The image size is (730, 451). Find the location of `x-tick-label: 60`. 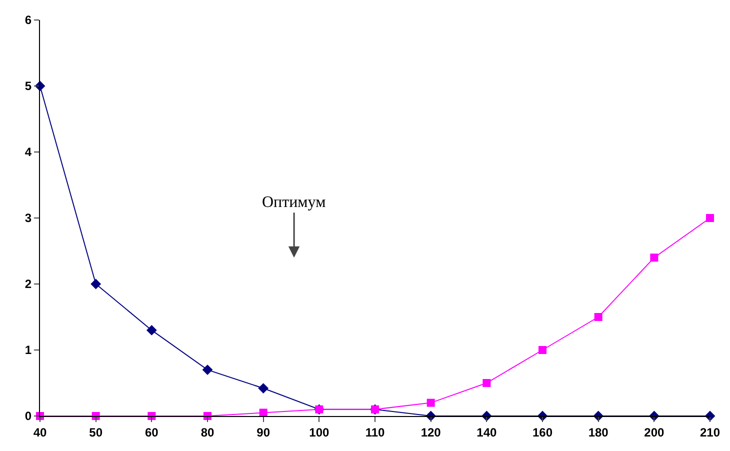

x-tick-label: 60 is located at coordinates (151, 432).